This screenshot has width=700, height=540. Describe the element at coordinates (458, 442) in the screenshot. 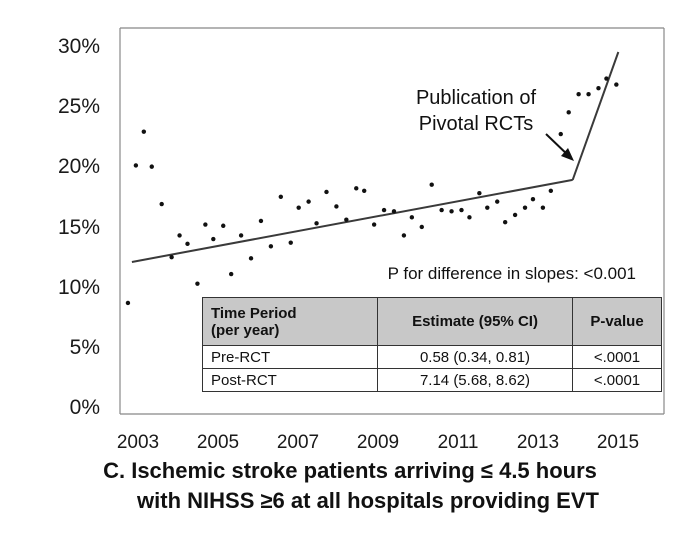

I see `x-tick-label: 2011` at that location.